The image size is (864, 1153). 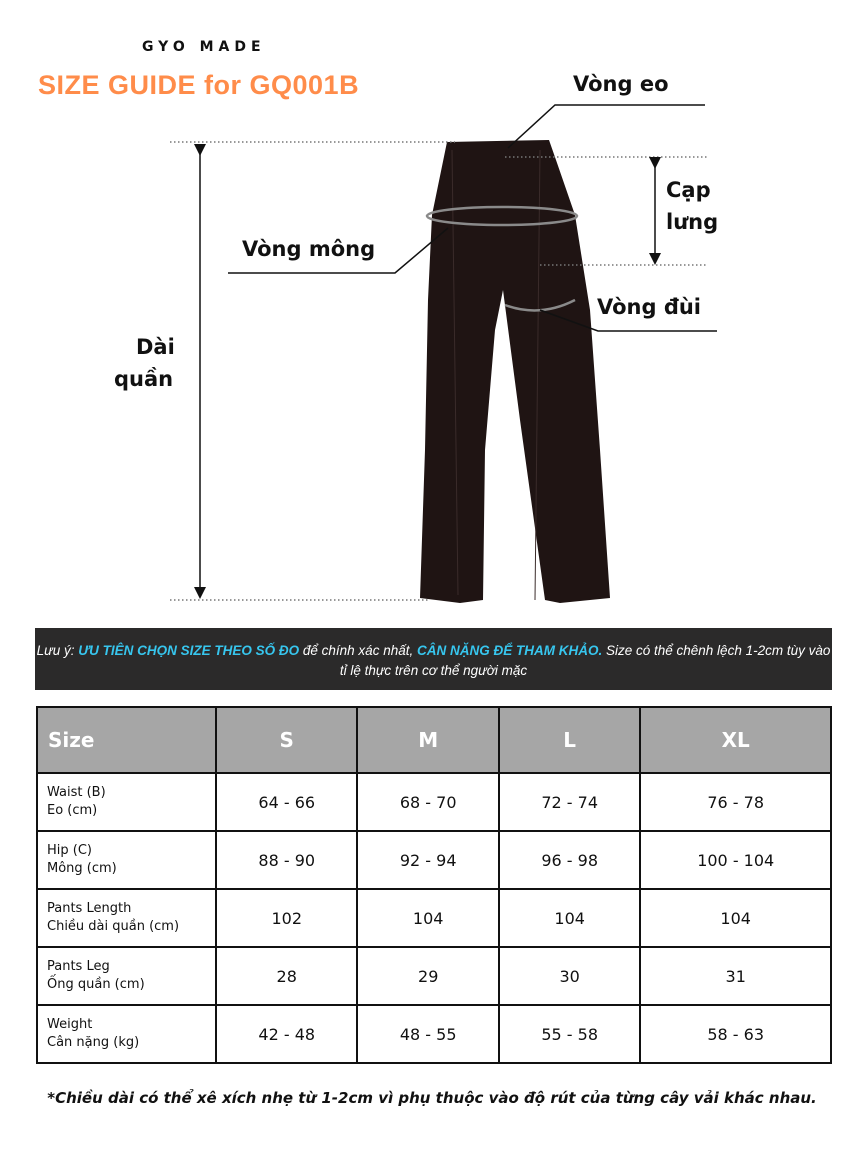 I want to click on table-cell: 72 - 74, so click(x=569, y=802).